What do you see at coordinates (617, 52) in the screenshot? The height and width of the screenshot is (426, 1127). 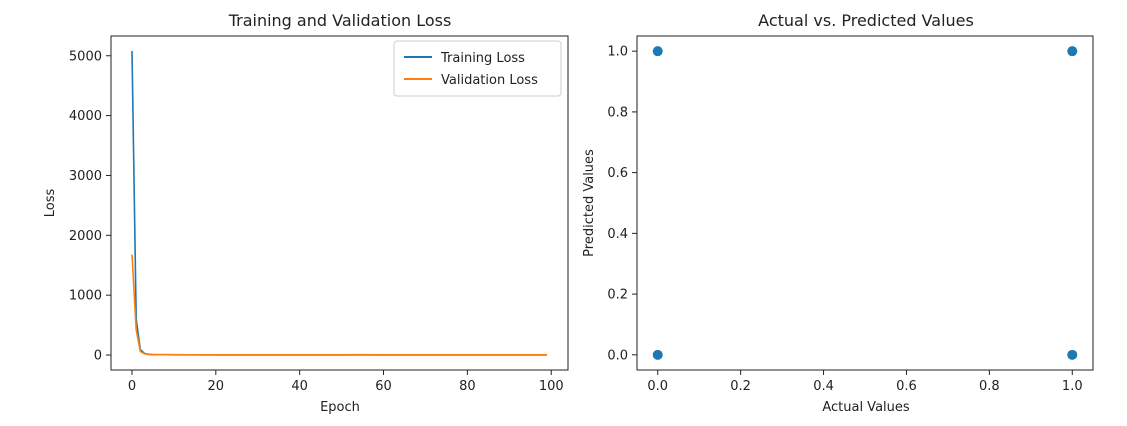 I see `y-tick-label: 1.0` at bounding box center [617, 52].